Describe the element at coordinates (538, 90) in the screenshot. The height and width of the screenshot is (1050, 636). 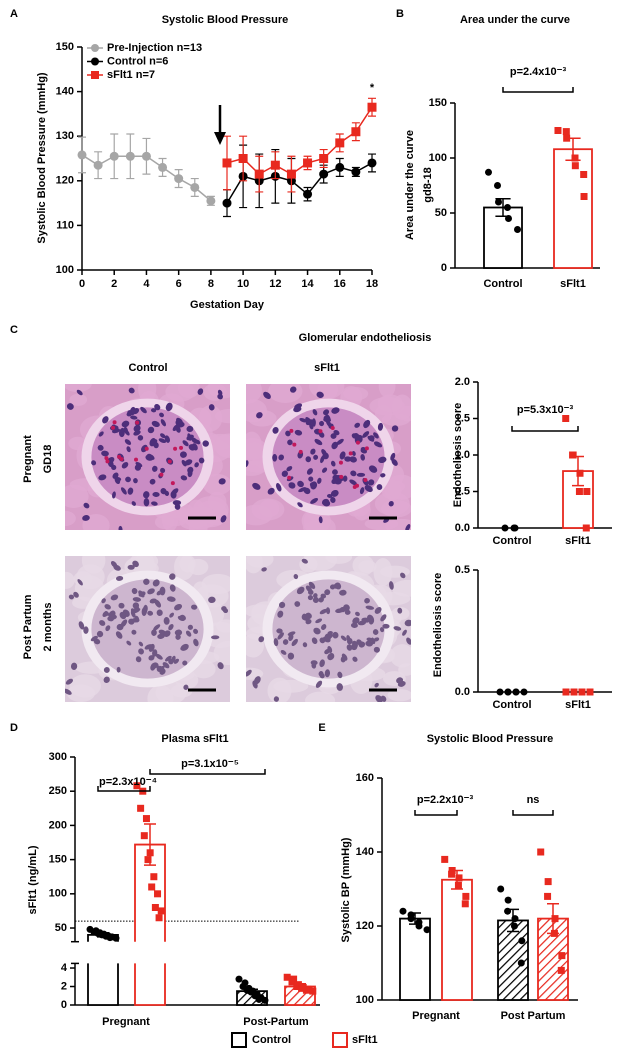
I see `significance-bracket` at that location.